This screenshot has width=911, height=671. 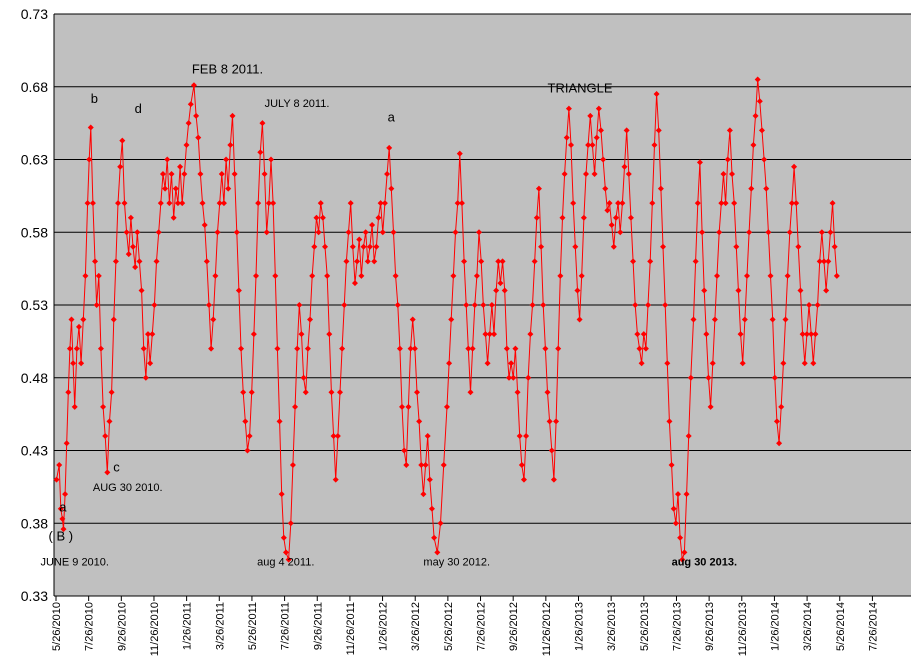 What do you see at coordinates (318, 626) in the screenshot?
I see `x-tick-label: 9/26/2011` at bounding box center [318, 626].